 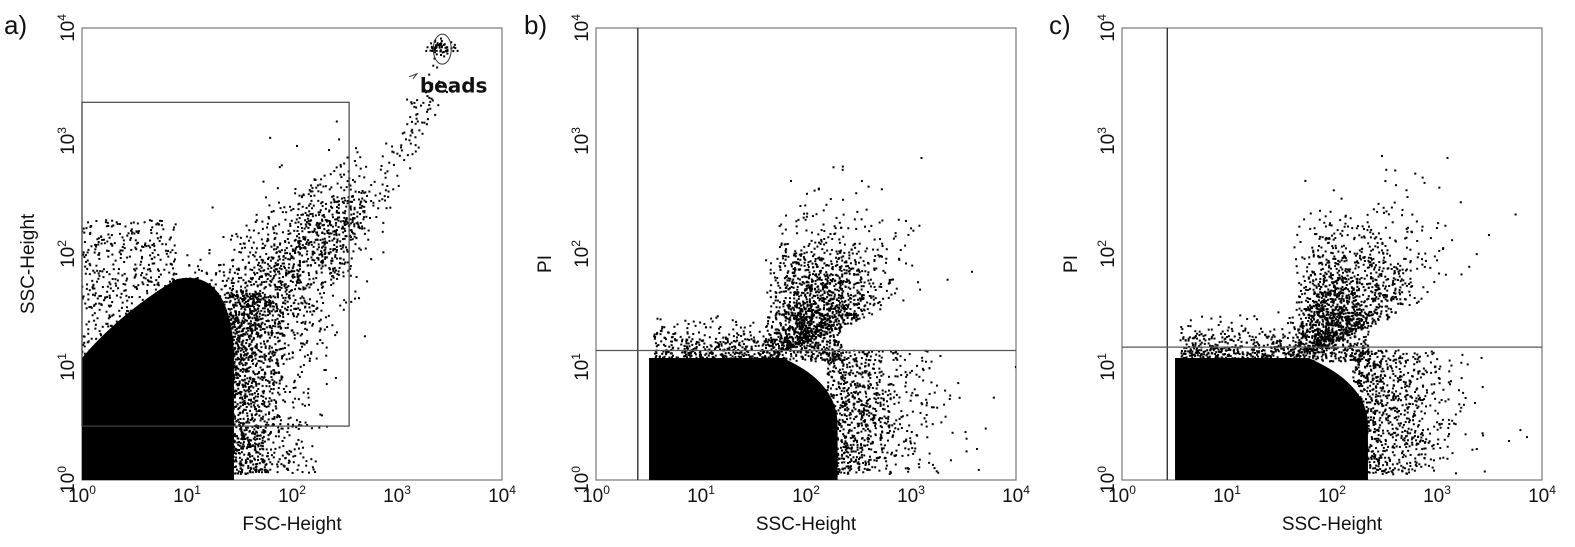 I want to click on x-axis-label: SSC-Height, so click(x=806, y=524).